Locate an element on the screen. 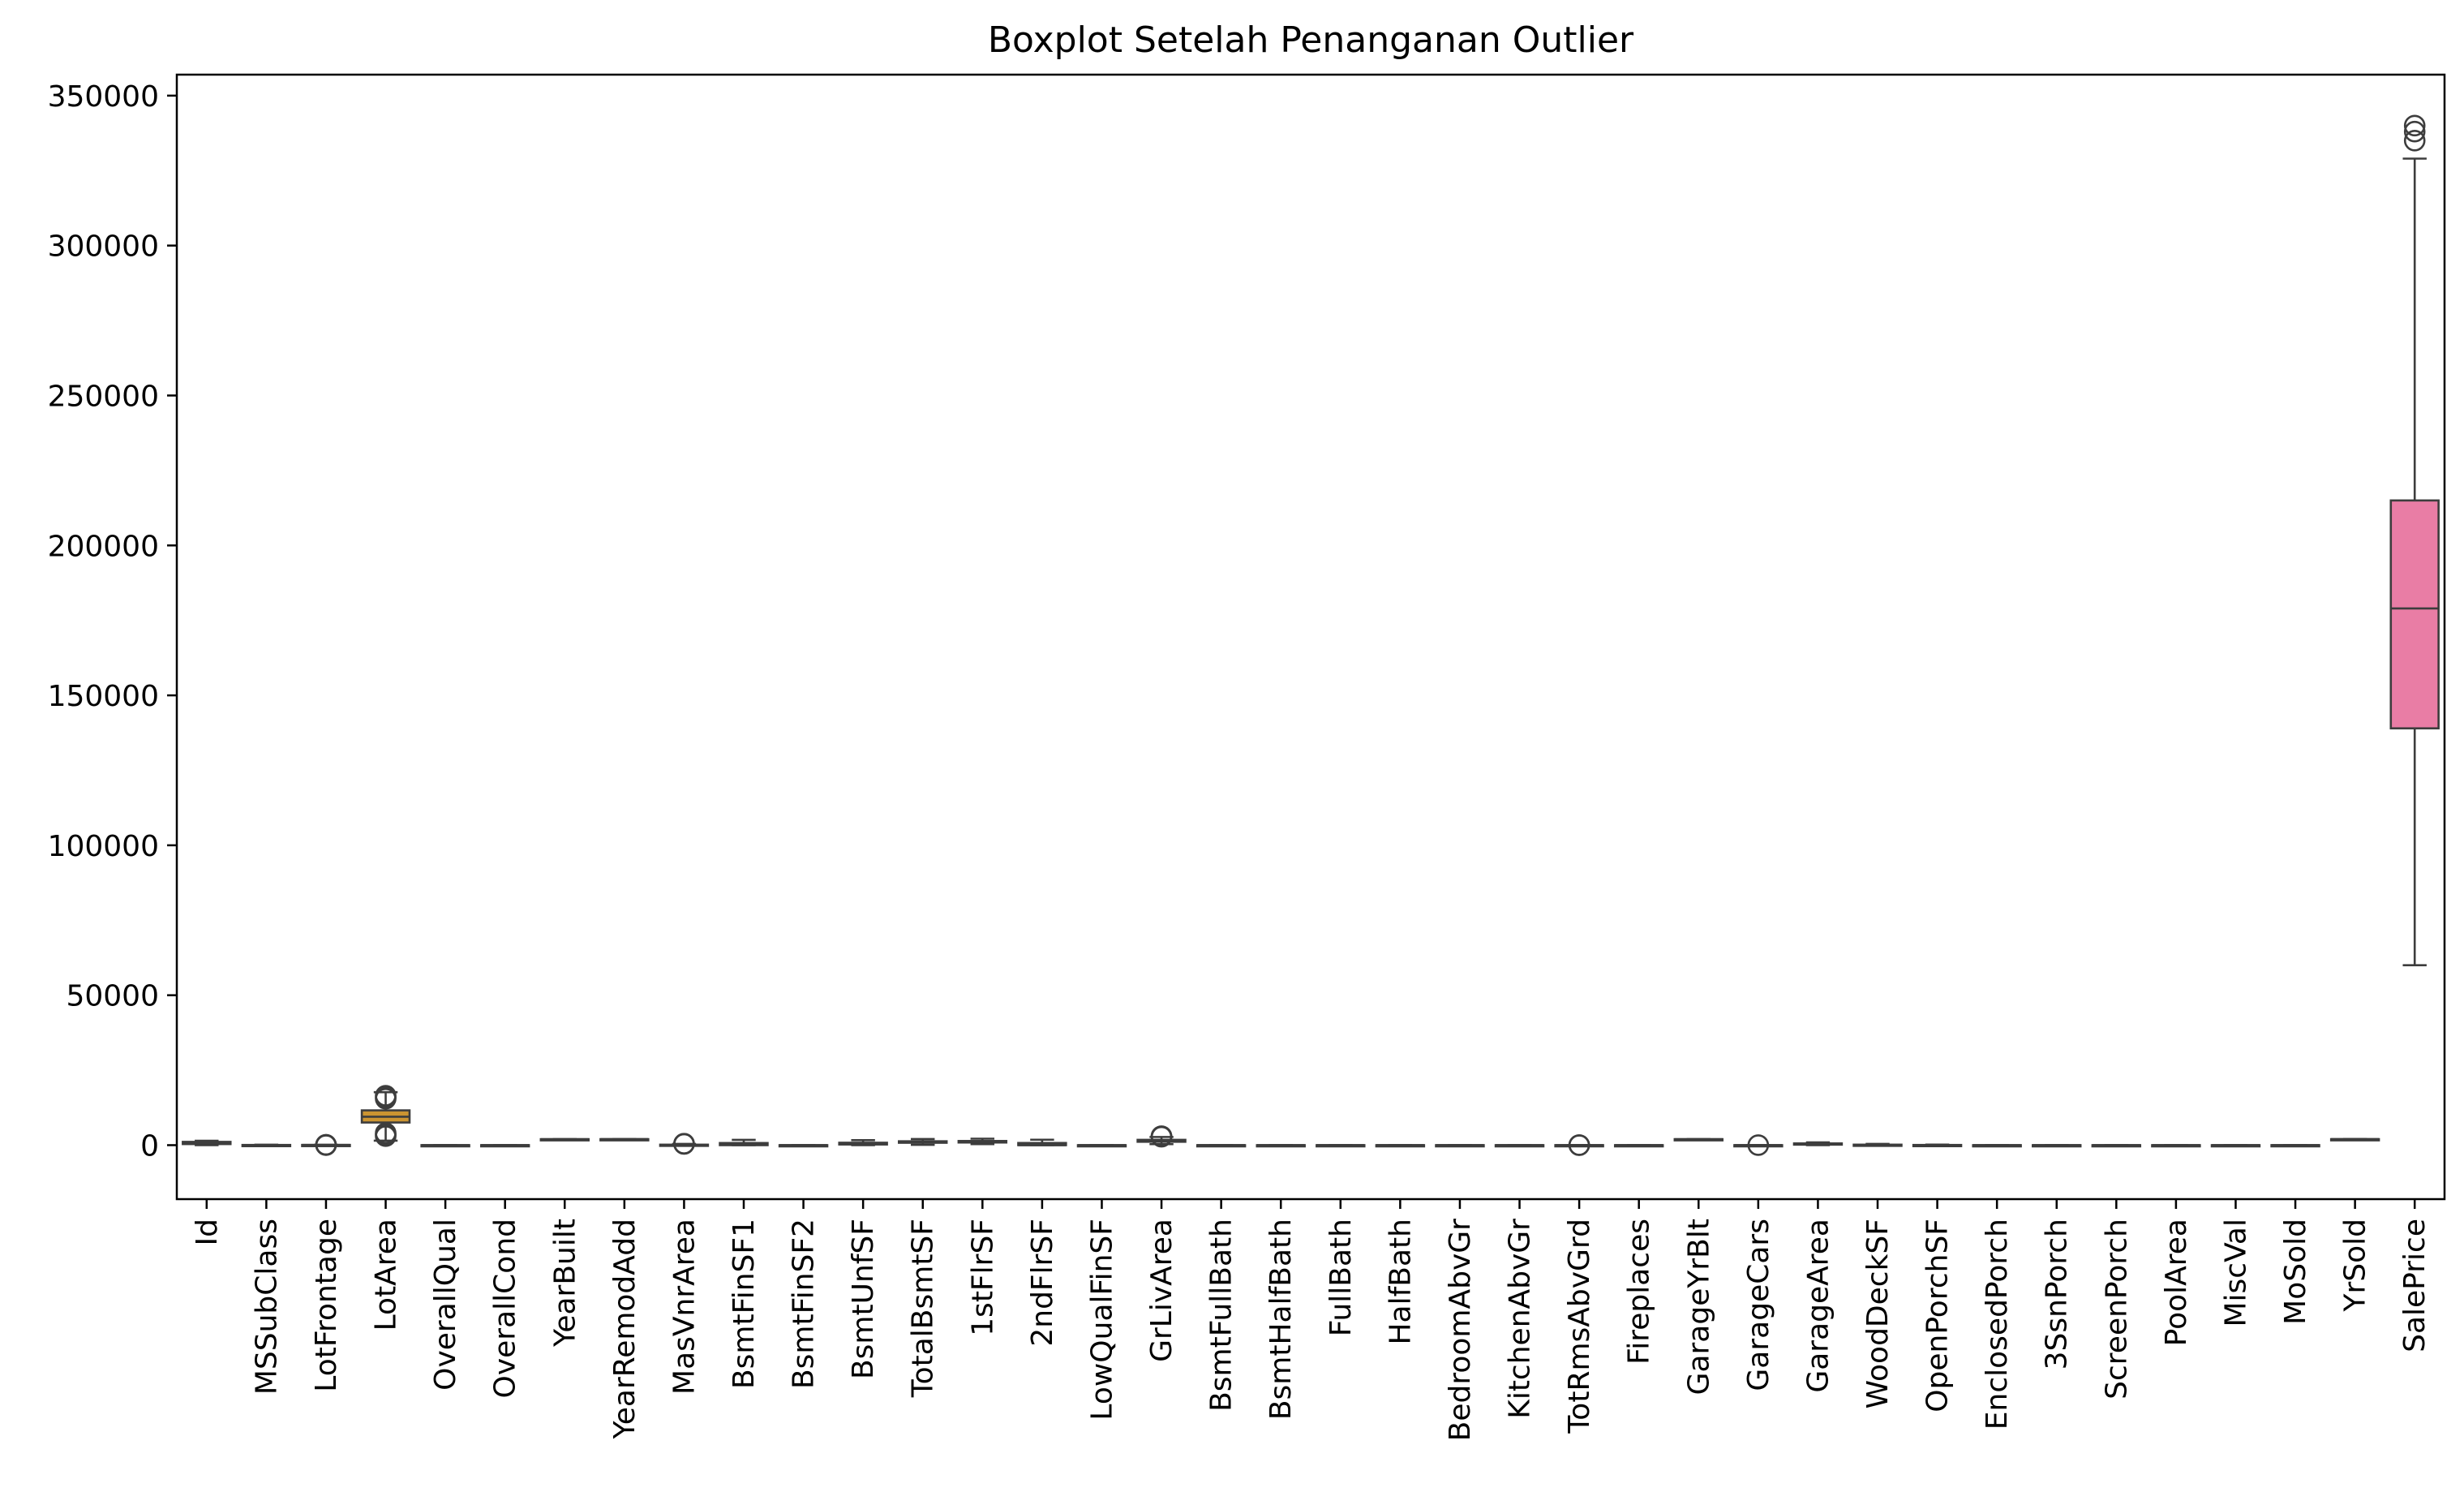 The image size is (2464, 1505). x-tick-label: KitchenAbvGr is located at coordinates (1520, 1319).